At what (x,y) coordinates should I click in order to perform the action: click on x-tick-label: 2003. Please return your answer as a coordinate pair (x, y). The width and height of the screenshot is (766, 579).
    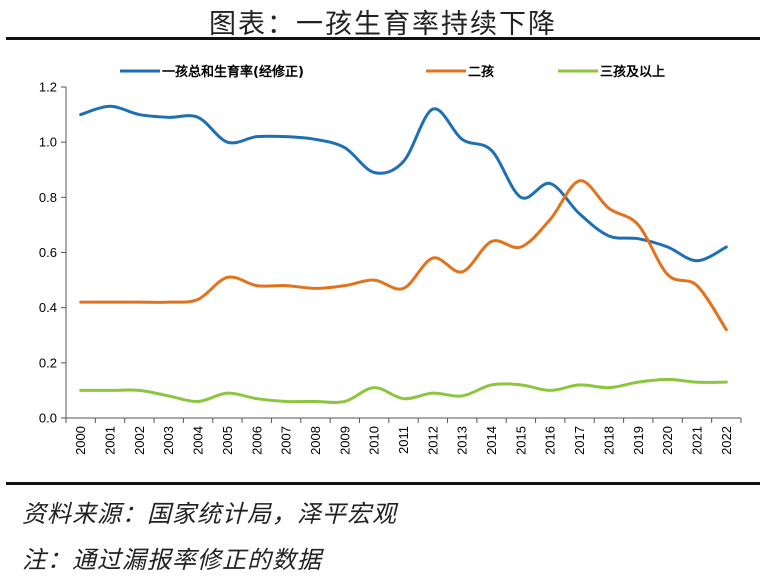
    Looking at the image, I should click on (168, 440).